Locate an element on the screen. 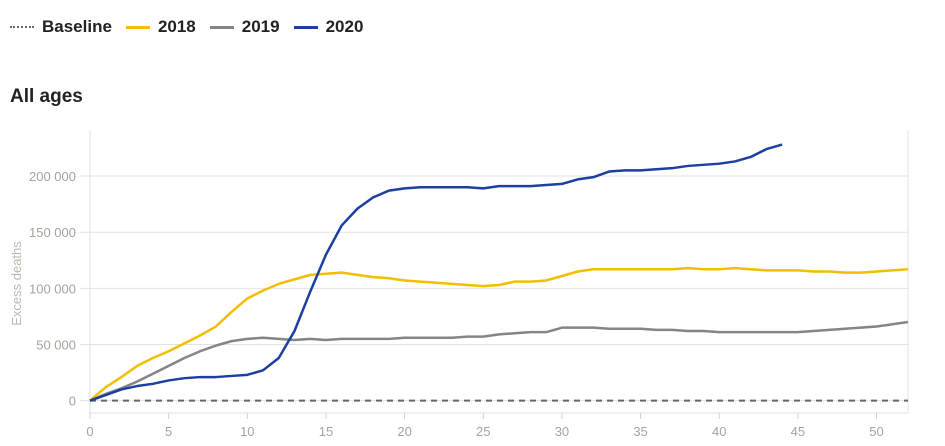  legend-swatch-2018 is located at coordinates (137, 27).